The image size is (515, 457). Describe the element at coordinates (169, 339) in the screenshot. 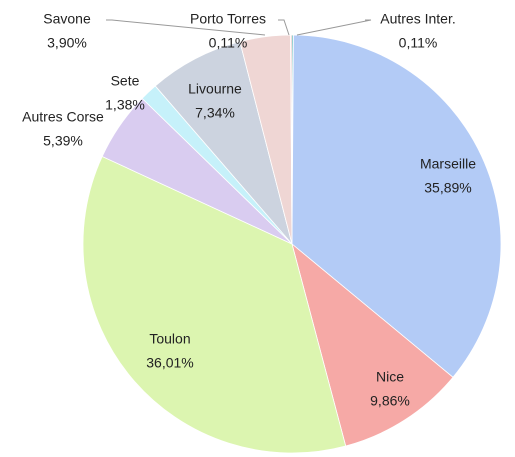

I see `slice-label: Toulon` at that location.